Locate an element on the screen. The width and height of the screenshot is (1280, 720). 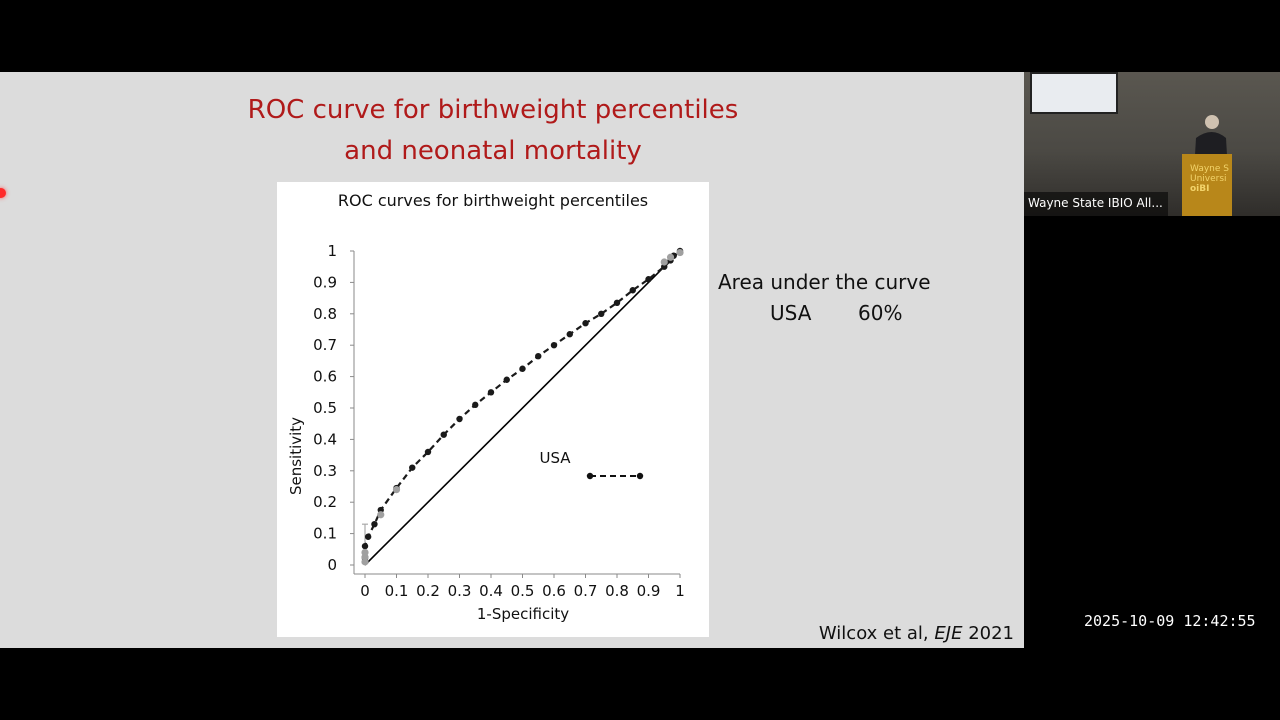
gray-series-points is located at coordinates (522, 407).